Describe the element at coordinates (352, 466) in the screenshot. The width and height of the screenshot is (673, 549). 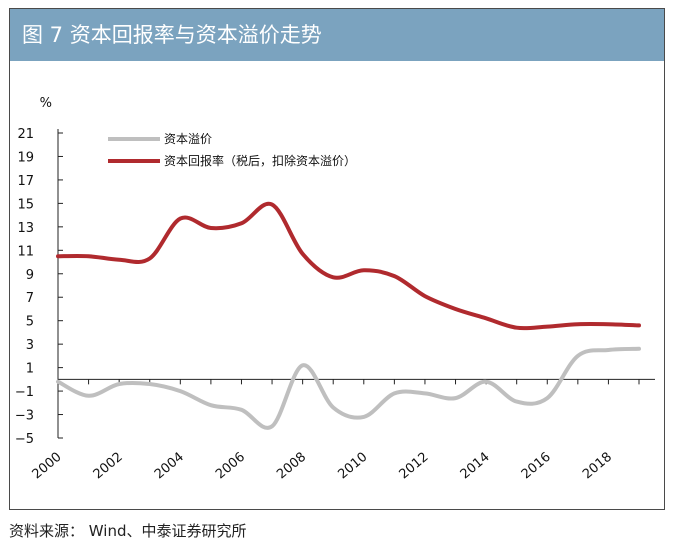
I see `x-tick-label: 2010` at that location.